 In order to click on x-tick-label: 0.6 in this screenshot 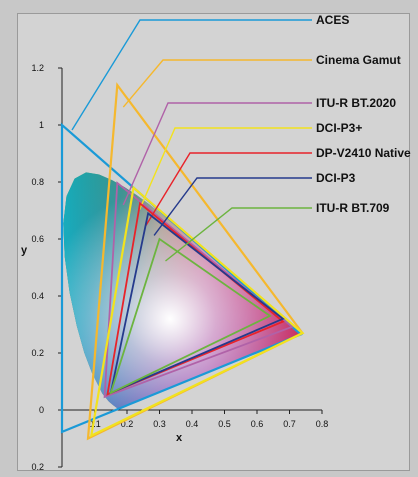, I will do `click(257, 424)`.